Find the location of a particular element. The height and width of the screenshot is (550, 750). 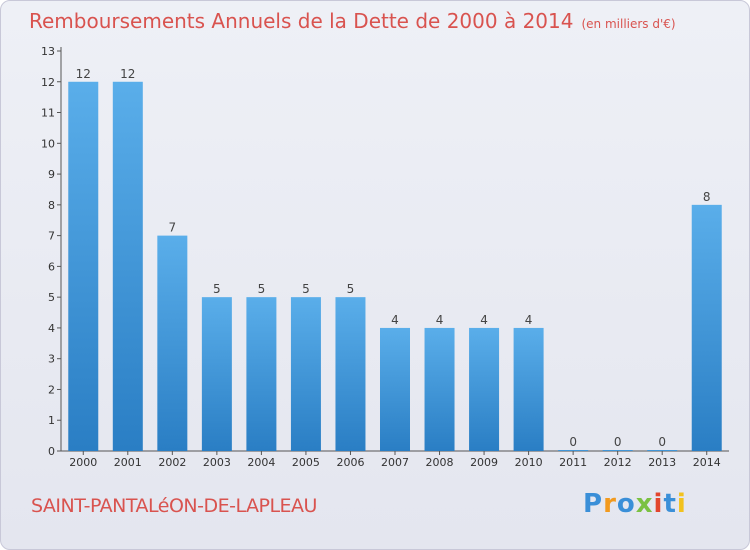

x-tick-label-2007: 2007 is located at coordinates (395, 462).